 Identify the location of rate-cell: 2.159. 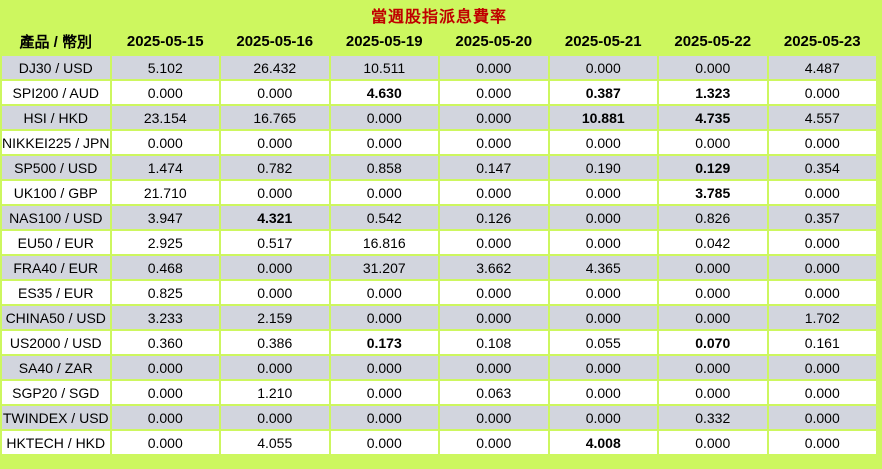
(275, 317).